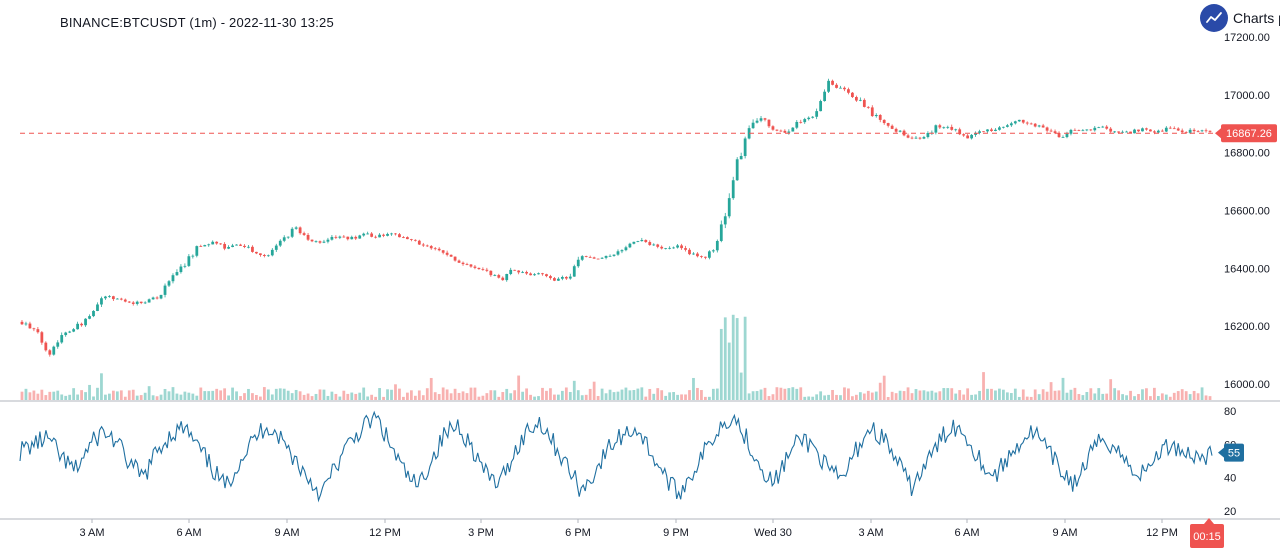  What do you see at coordinates (1230, 462) in the screenshot?
I see `indicator-axis: 80604020` at bounding box center [1230, 462].